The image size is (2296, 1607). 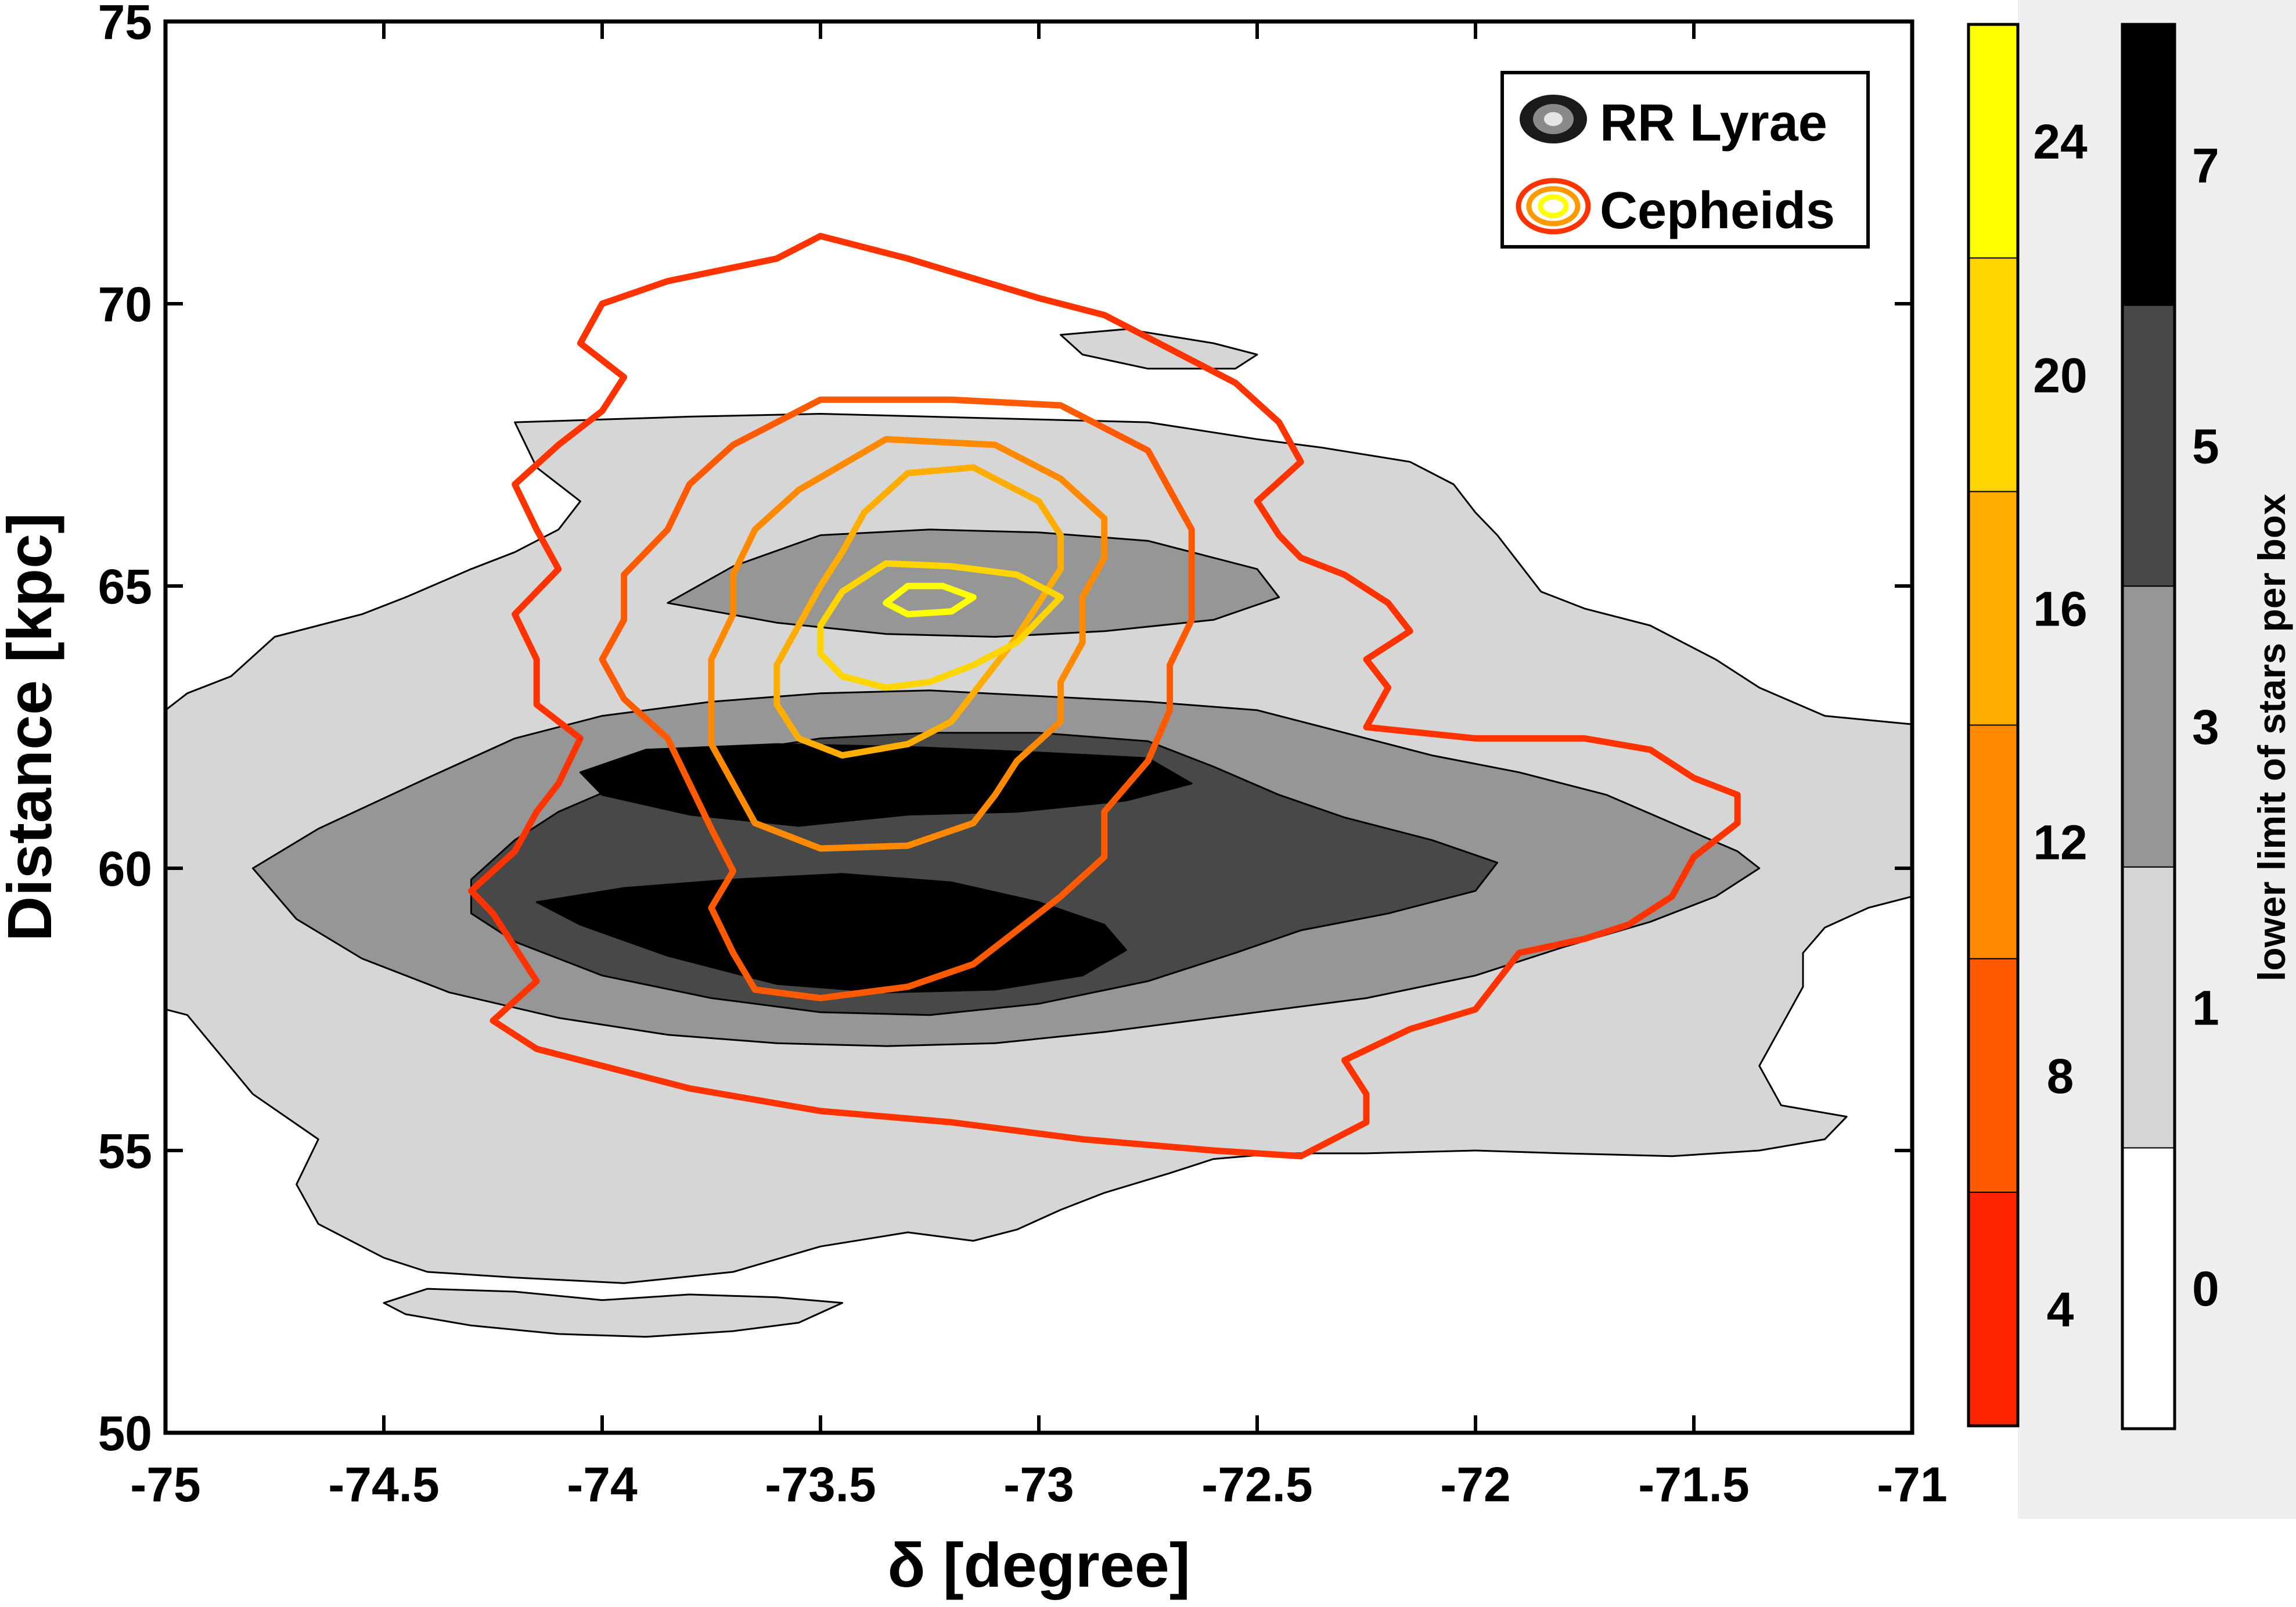 I want to click on cepheid-colorbar-tick-label: 16, so click(x=2060, y=608).